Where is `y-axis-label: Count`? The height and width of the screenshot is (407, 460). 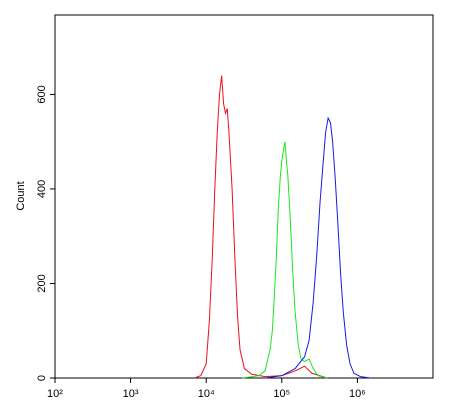
y-axis-label: Count is located at coordinates (21, 195).